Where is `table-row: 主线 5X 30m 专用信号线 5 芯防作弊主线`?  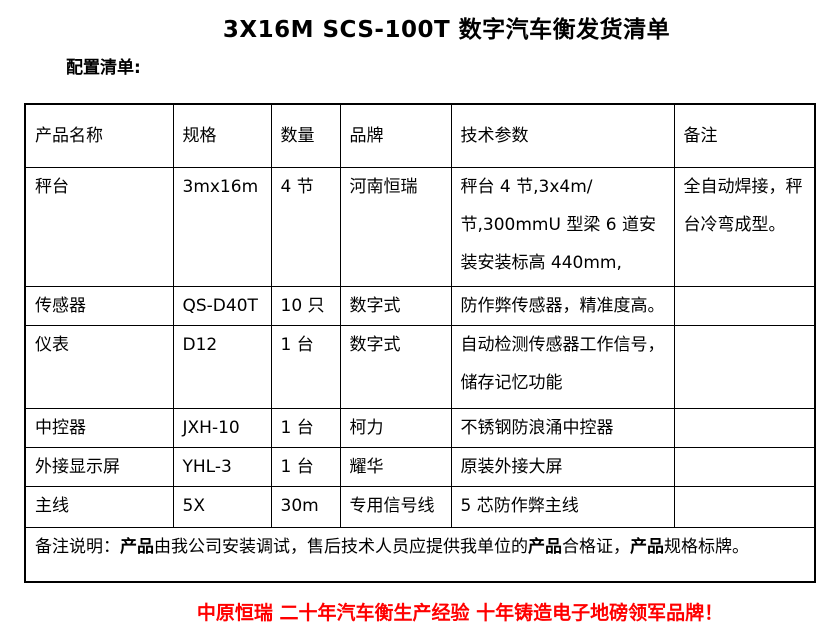
table-row: 主线 5X 30m 专用信号线 5 芯防作弊主线 is located at coordinates (420, 506).